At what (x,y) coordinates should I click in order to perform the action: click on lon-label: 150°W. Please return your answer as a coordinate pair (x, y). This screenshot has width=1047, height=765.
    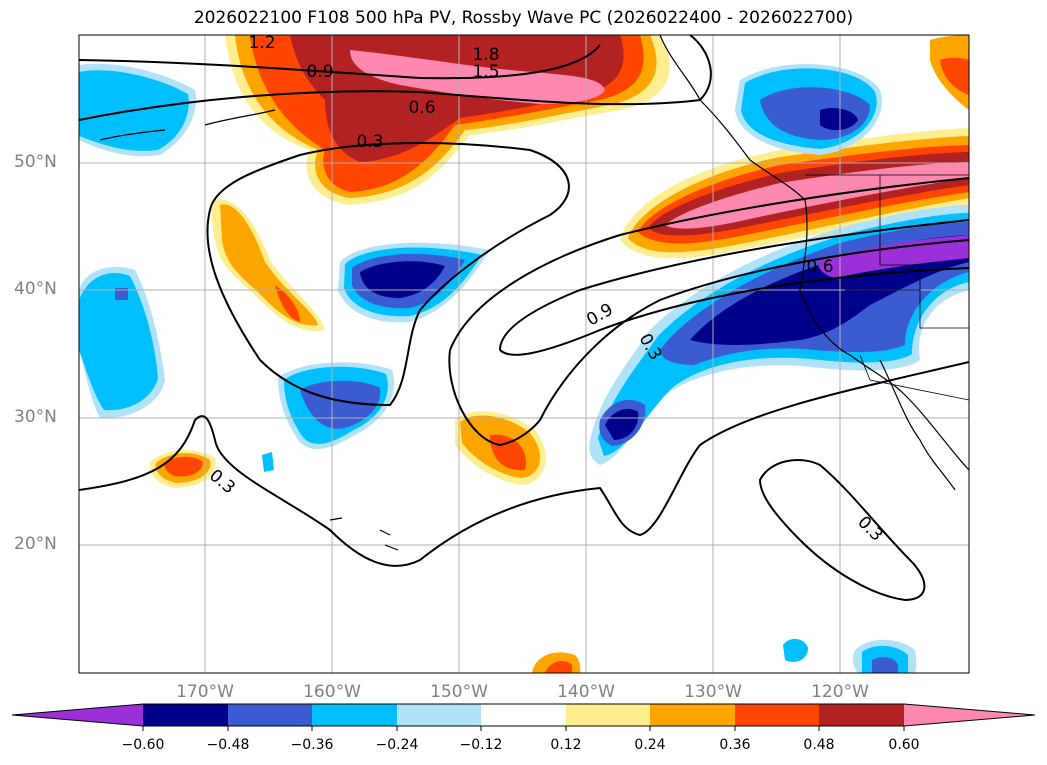
    Looking at the image, I should click on (459, 692).